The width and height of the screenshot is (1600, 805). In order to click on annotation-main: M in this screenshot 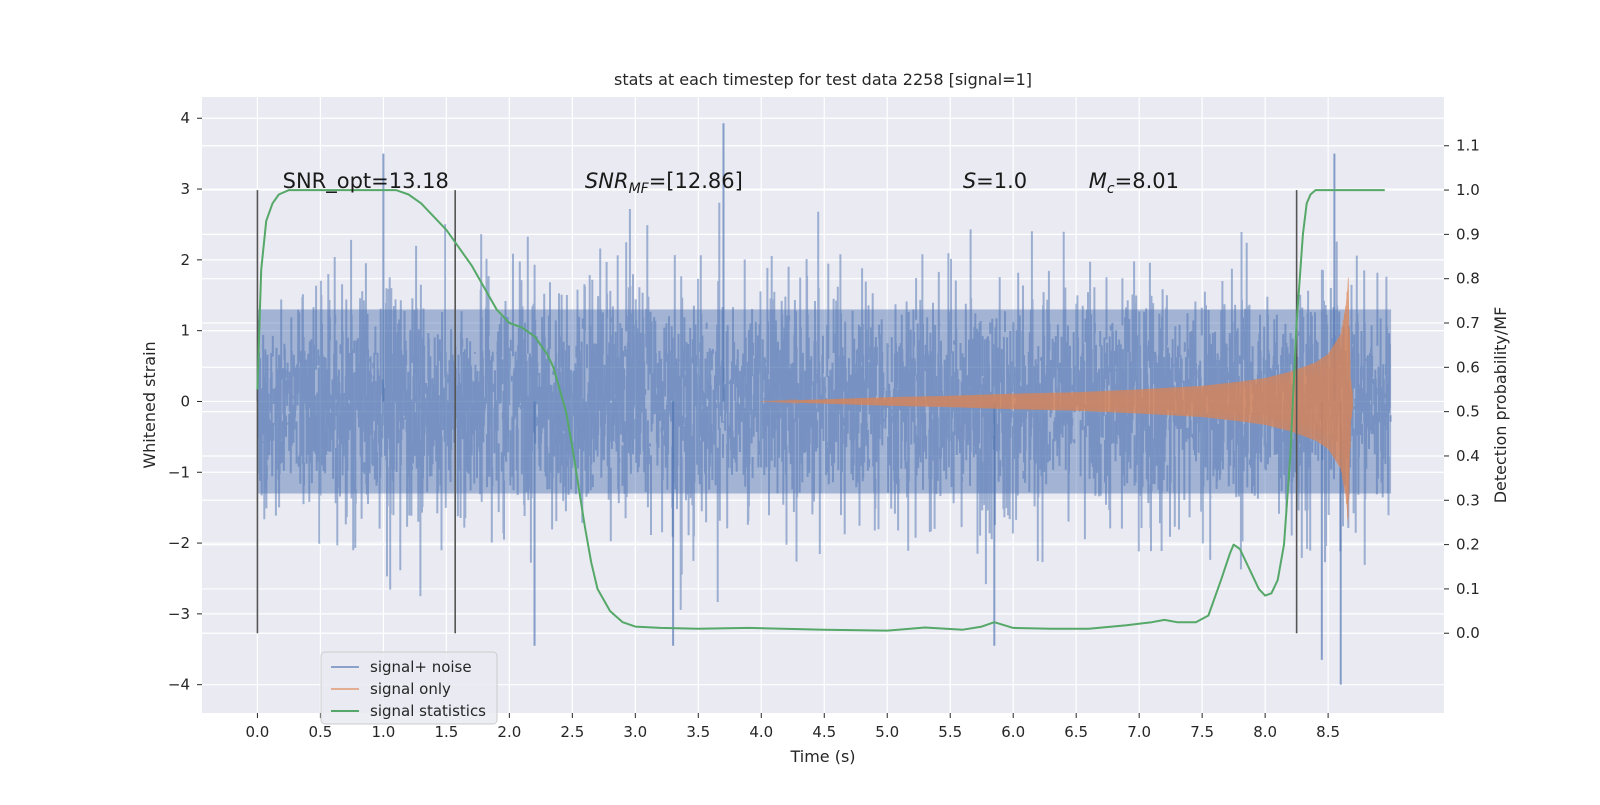, I will do `click(1098, 181)`.